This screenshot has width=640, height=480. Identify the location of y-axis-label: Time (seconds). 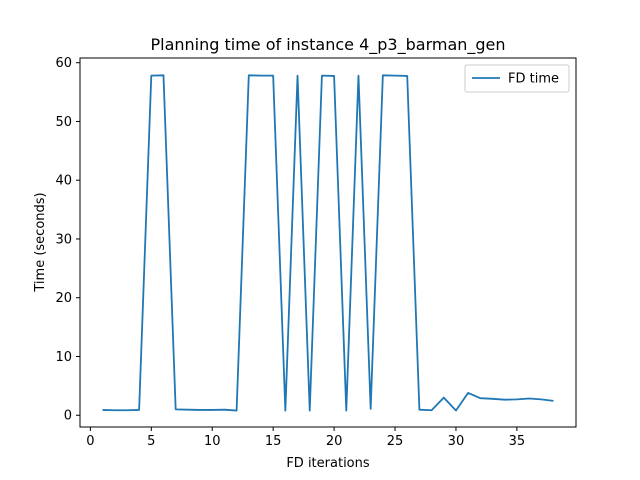
(40, 242).